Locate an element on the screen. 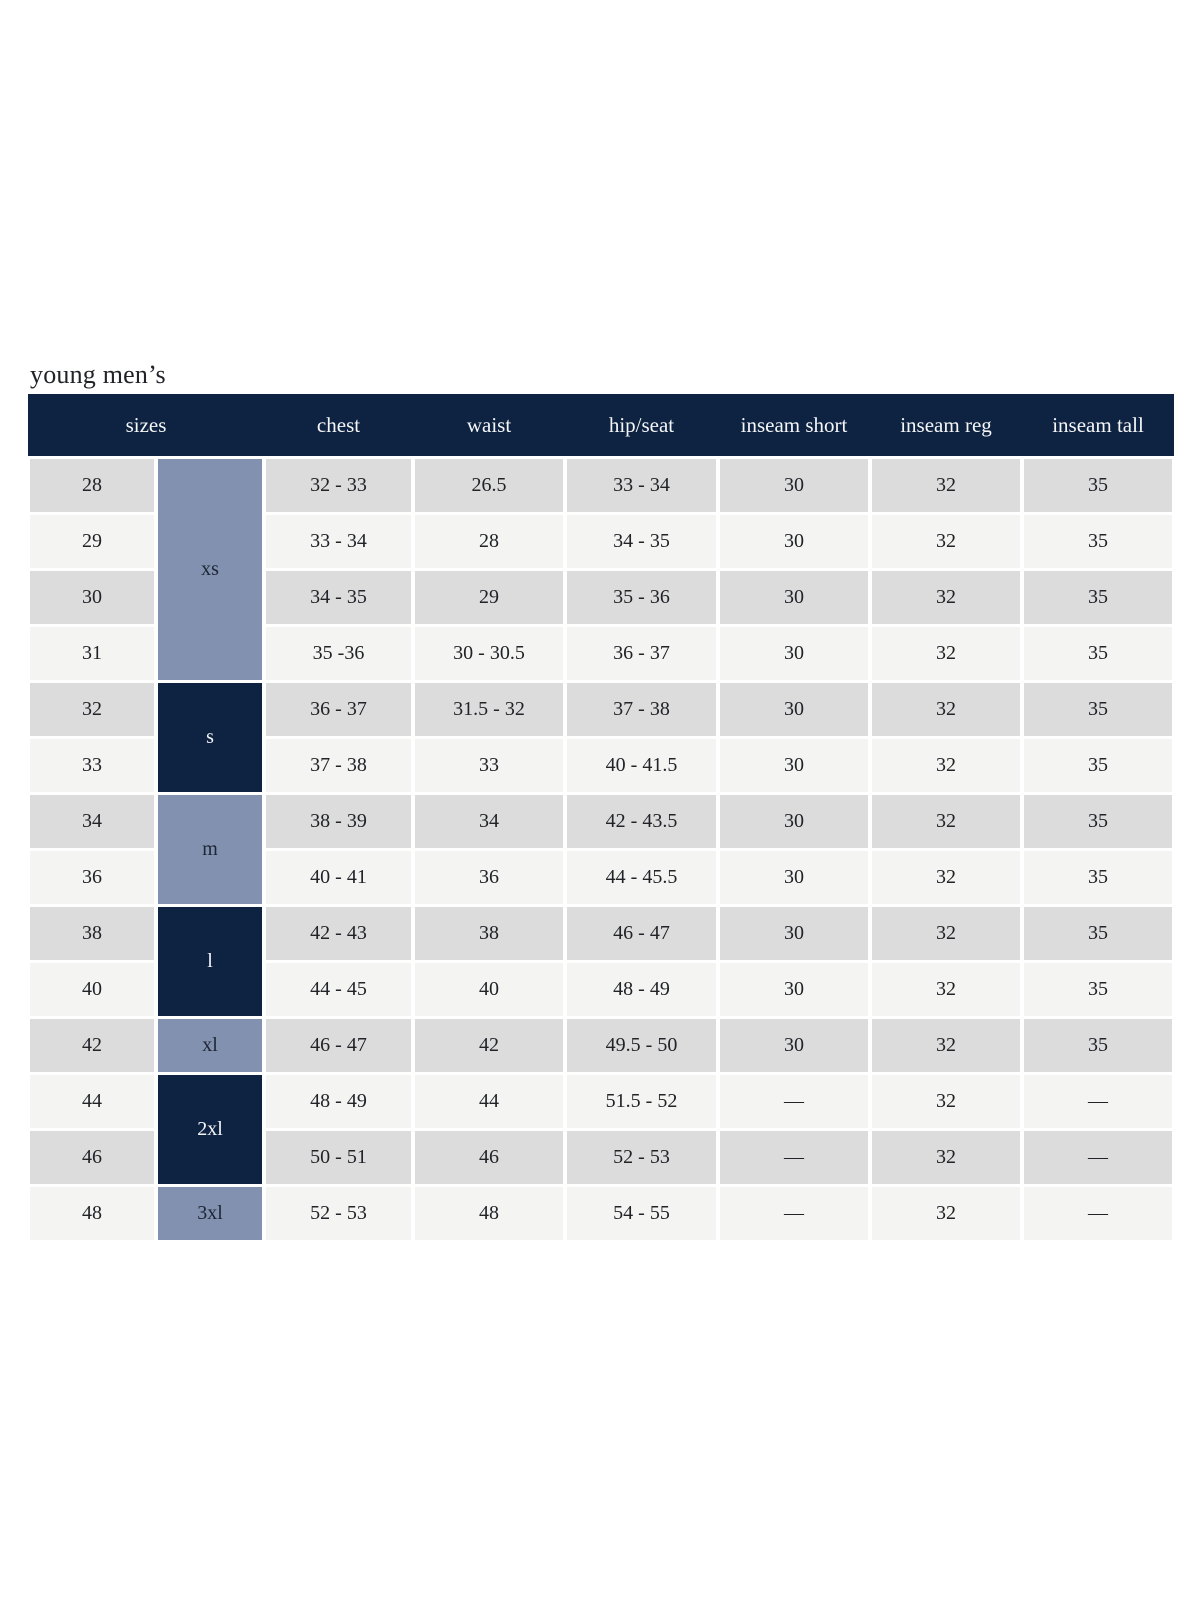 The width and height of the screenshot is (1200, 1600). waist-cell: 28 is located at coordinates (489, 541).